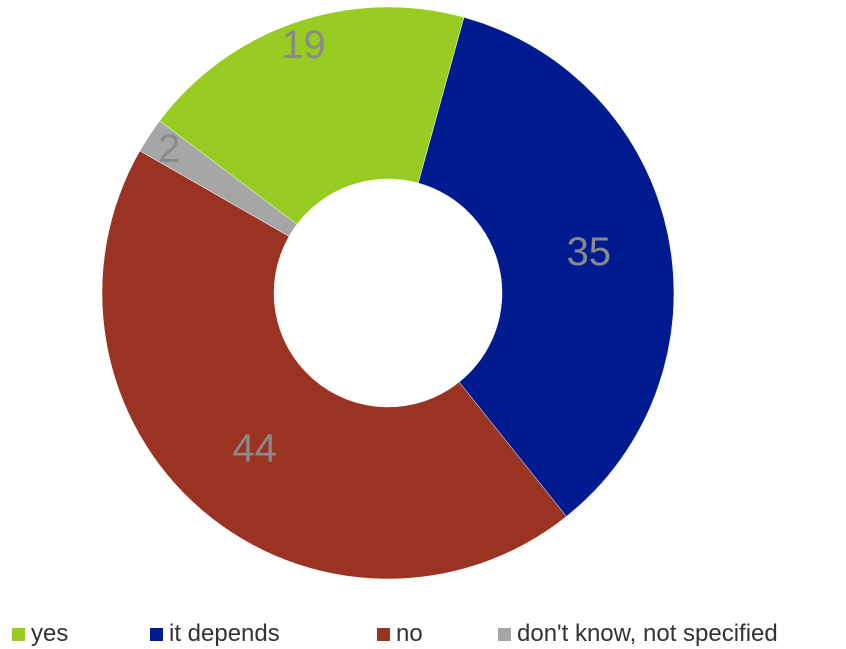  I want to click on legend-label-it-depends: it depends, so click(224, 633).